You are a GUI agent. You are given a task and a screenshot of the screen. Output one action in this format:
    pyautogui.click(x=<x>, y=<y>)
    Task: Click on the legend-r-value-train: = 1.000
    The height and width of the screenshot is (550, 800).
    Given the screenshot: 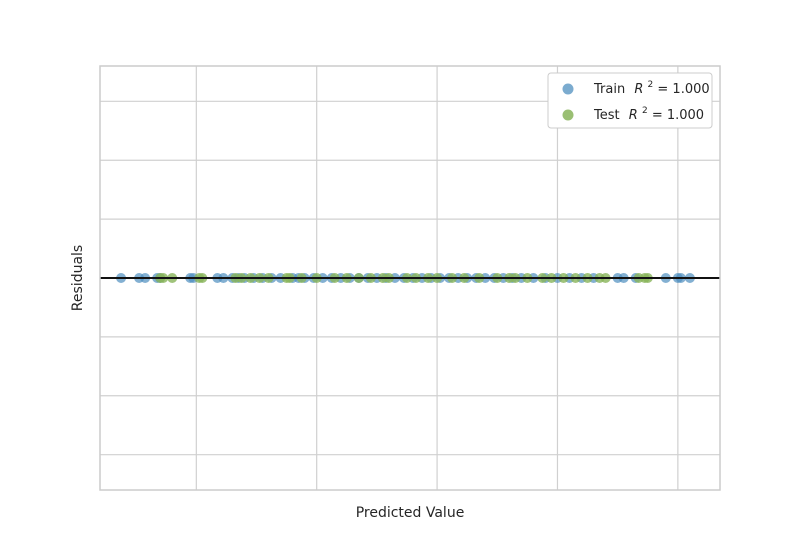 What is the action you would take?
    pyautogui.click(x=683, y=89)
    